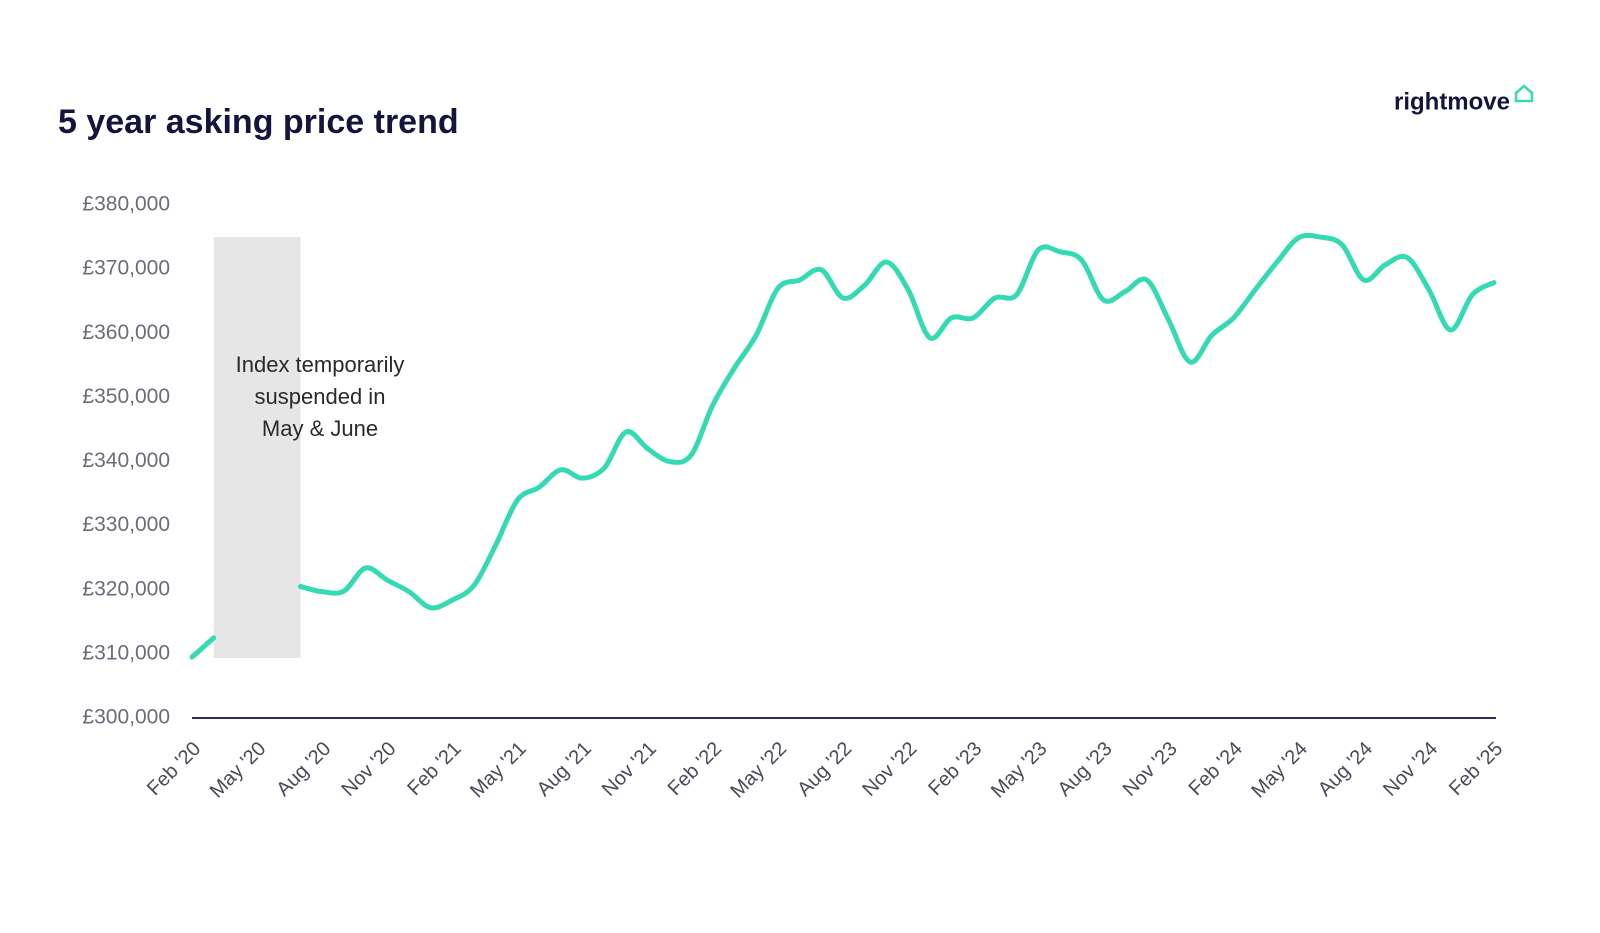 This screenshot has height=933, width=1600. Describe the element at coordinates (1085, 769) in the screenshot. I see `x-tick-label: Aug '23` at that location.